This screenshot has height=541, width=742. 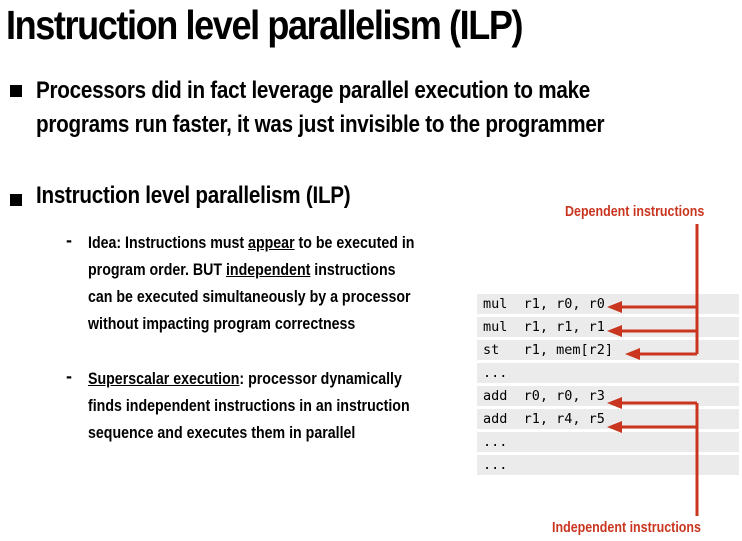 What do you see at coordinates (193, 195) in the screenshot?
I see `bullet-2-heading: Instruction level parallelism (ILP)` at bounding box center [193, 195].